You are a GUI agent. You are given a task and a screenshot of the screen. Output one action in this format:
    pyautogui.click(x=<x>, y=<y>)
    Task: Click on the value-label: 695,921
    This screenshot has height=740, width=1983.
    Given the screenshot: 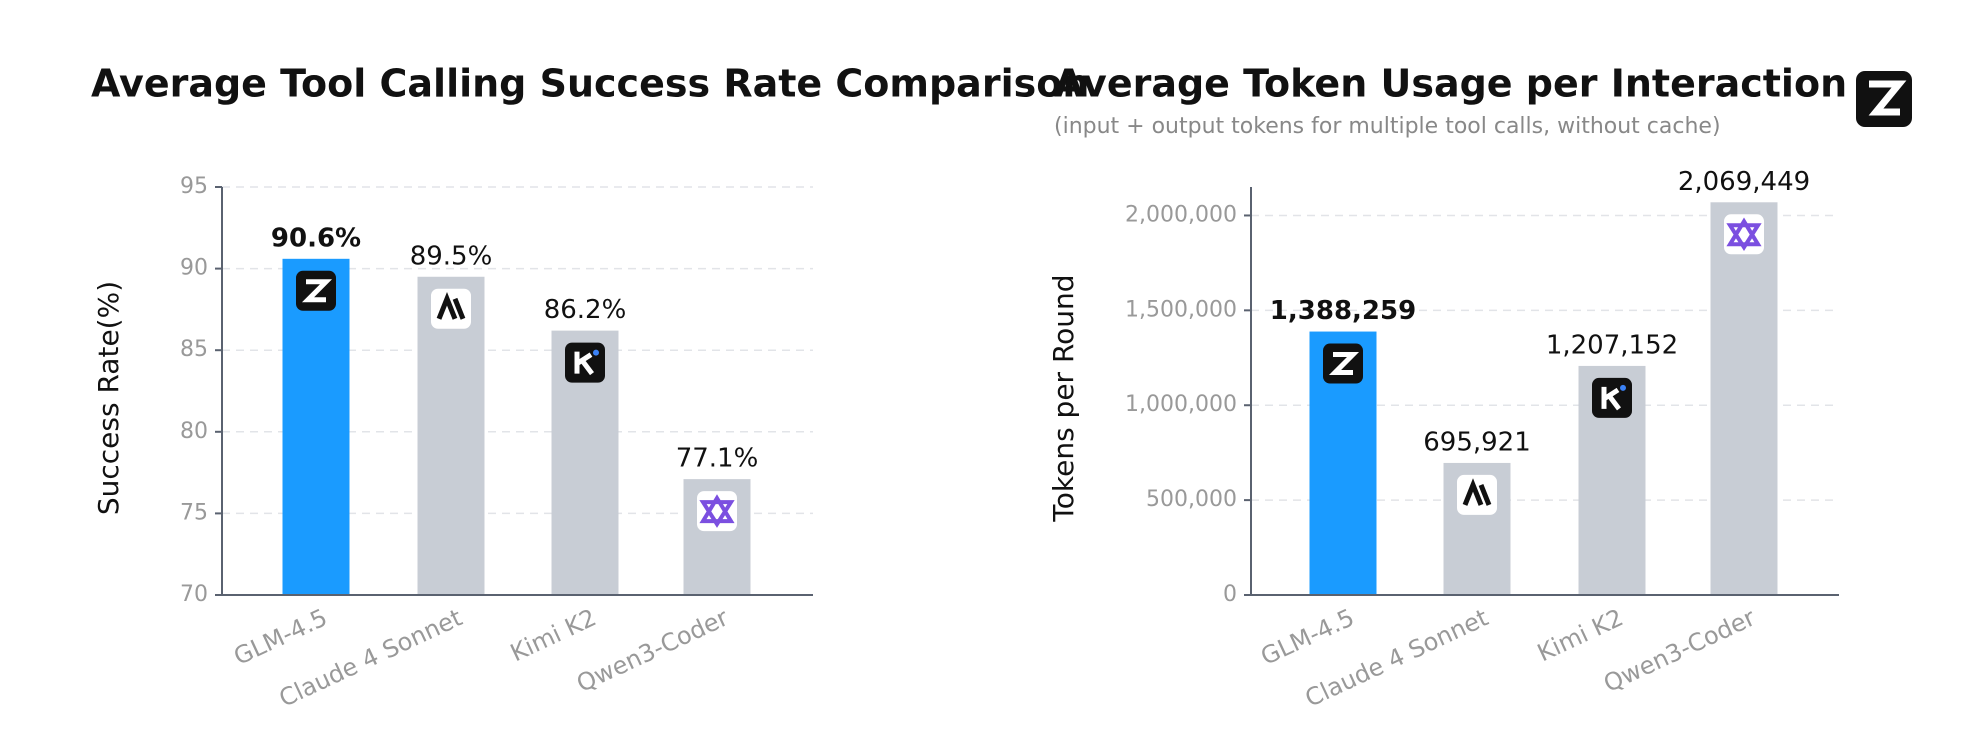 What is the action you would take?
    pyautogui.click(x=1477, y=442)
    